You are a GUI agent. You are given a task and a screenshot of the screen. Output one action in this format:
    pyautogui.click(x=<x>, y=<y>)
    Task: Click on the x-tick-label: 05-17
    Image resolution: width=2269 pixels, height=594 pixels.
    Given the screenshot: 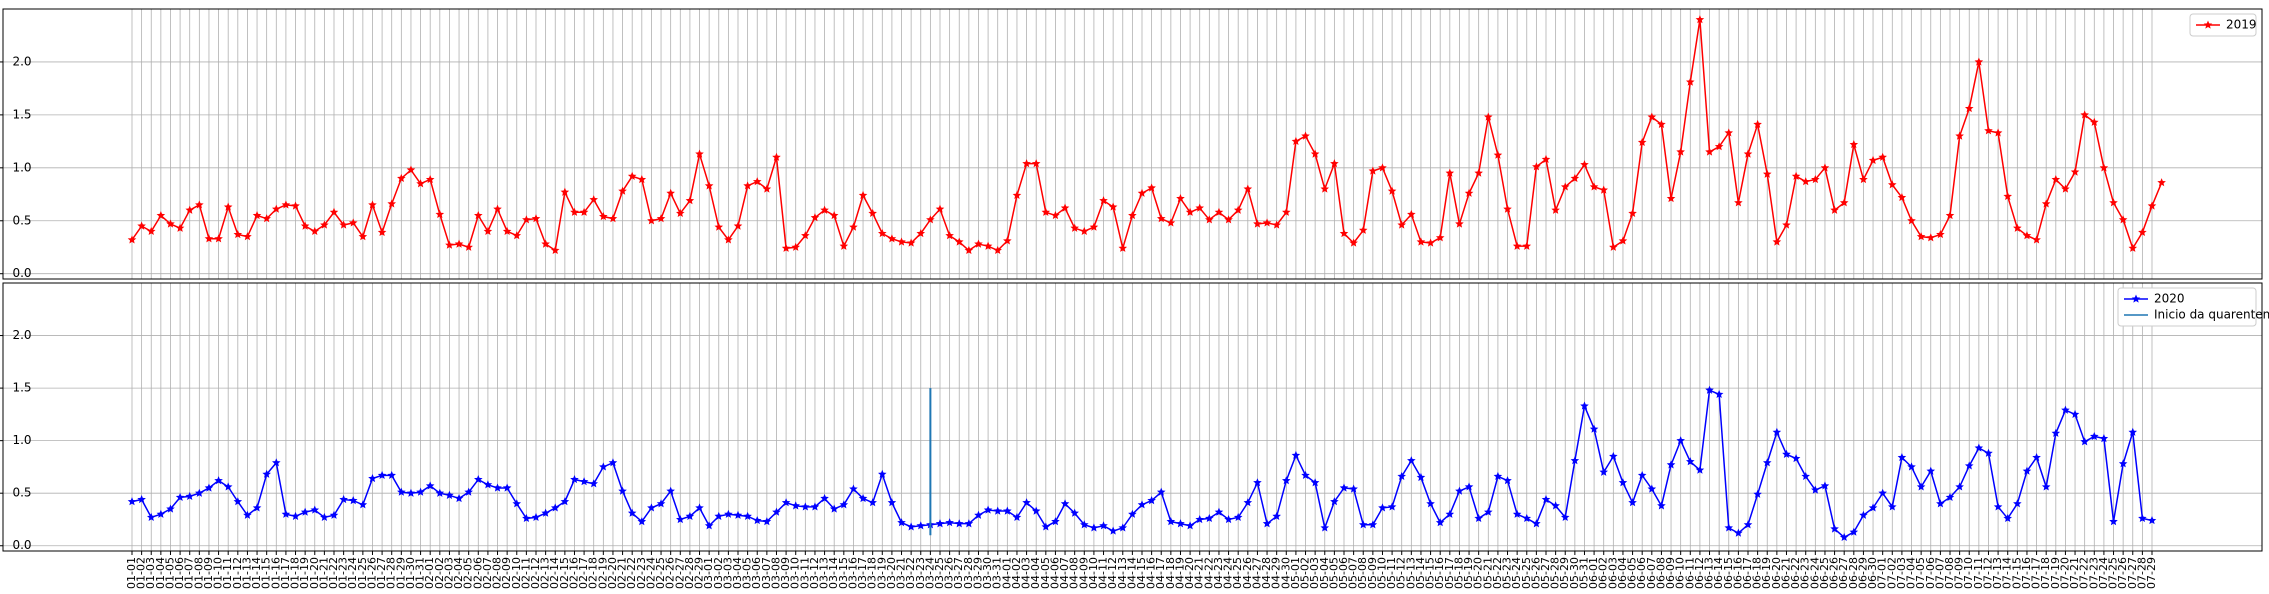 What is the action you would take?
    pyautogui.click(x=1449, y=573)
    